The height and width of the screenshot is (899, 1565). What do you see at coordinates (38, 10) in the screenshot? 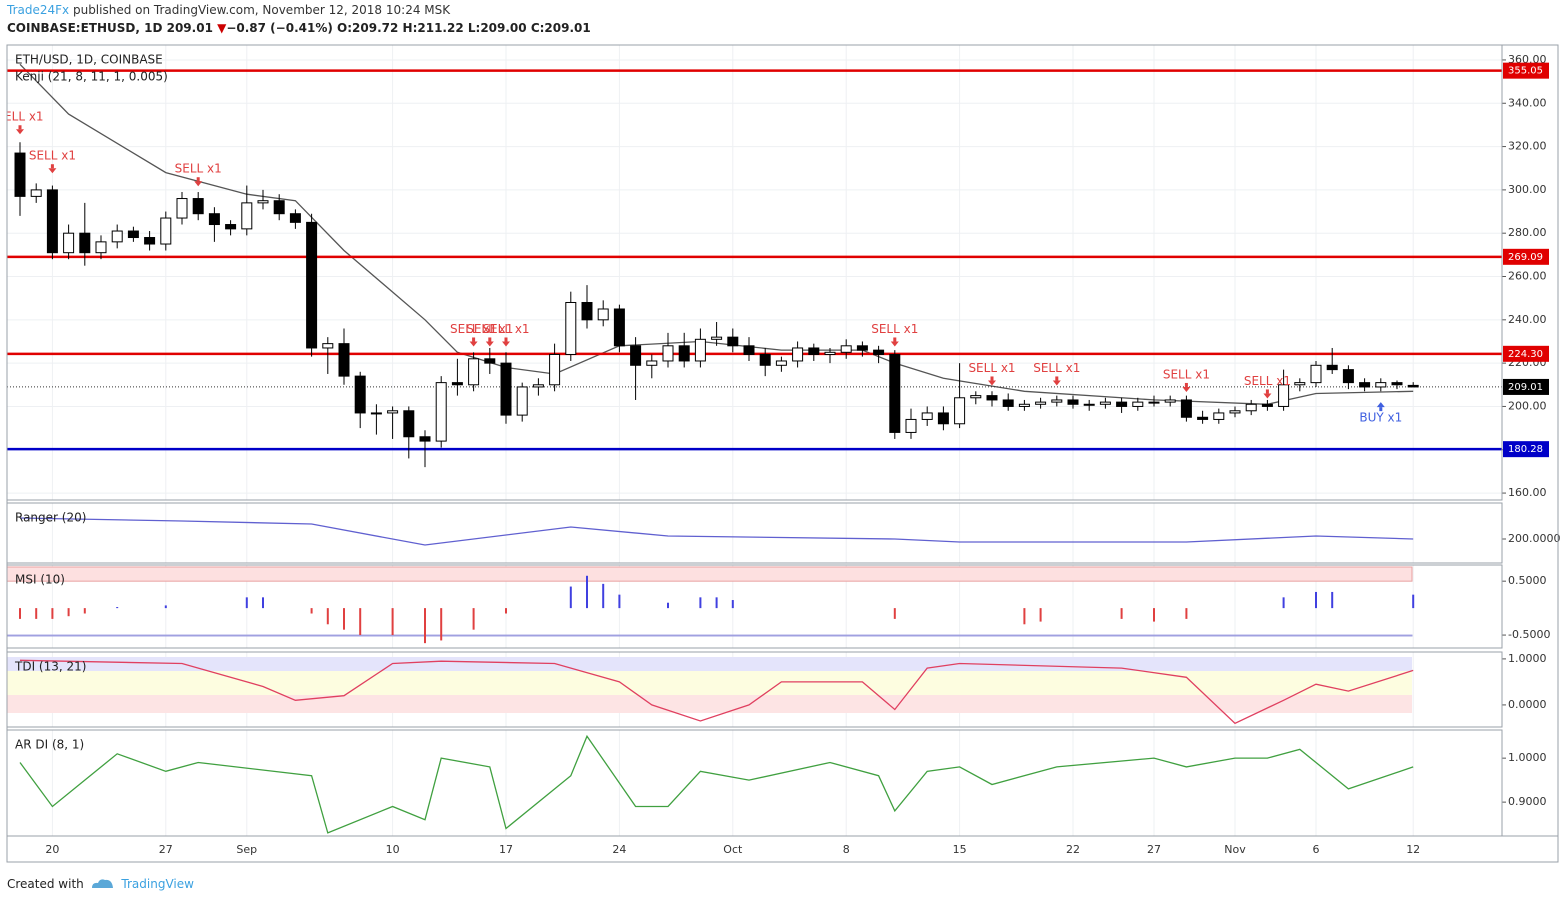
I see `publisher: Trade24Fx` at bounding box center [38, 10].